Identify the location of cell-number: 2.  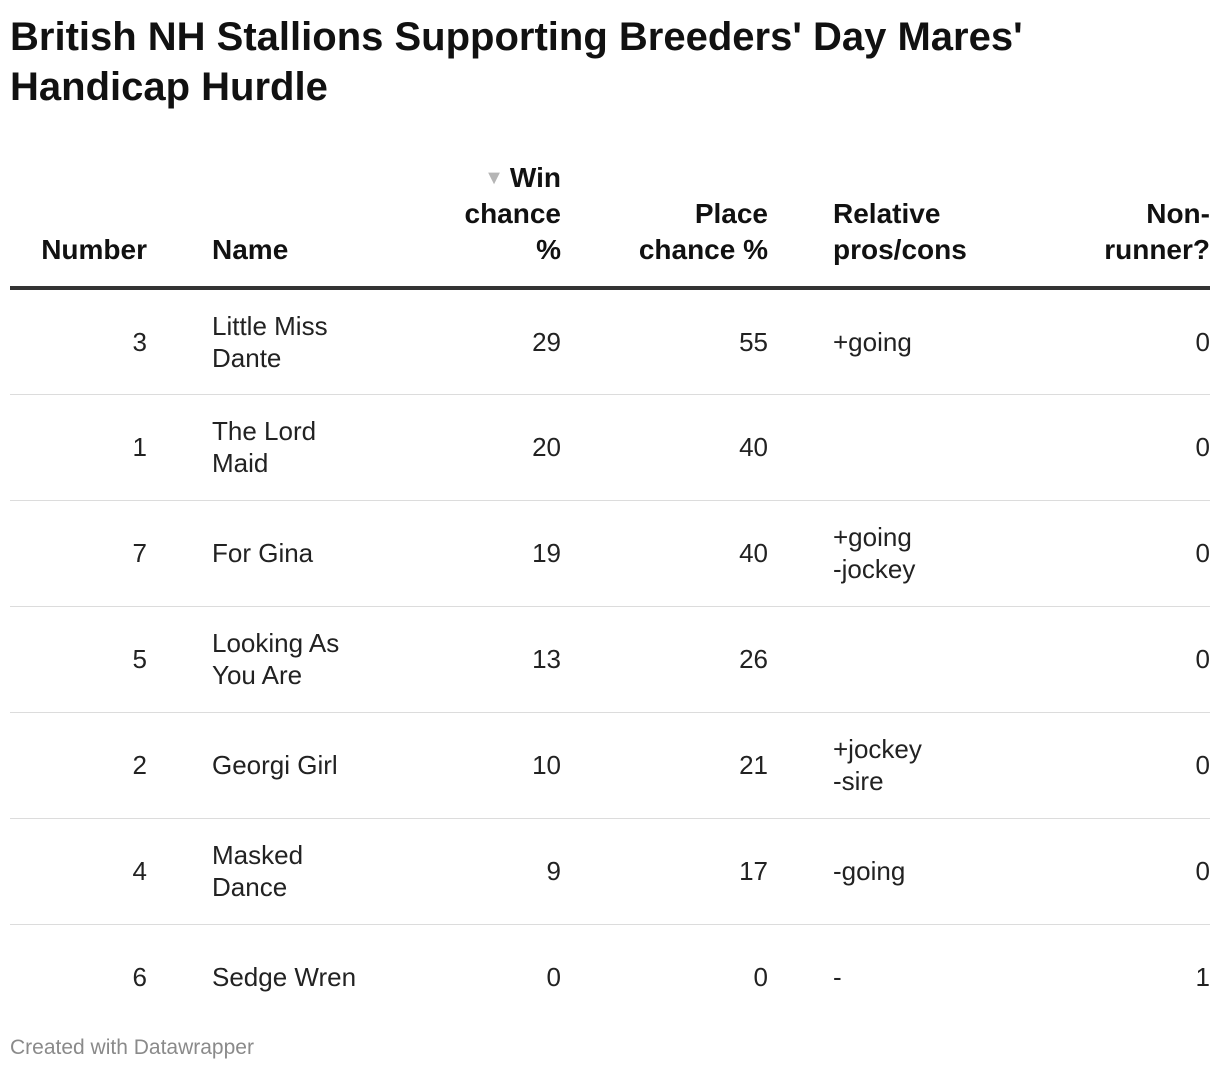
(78, 765).